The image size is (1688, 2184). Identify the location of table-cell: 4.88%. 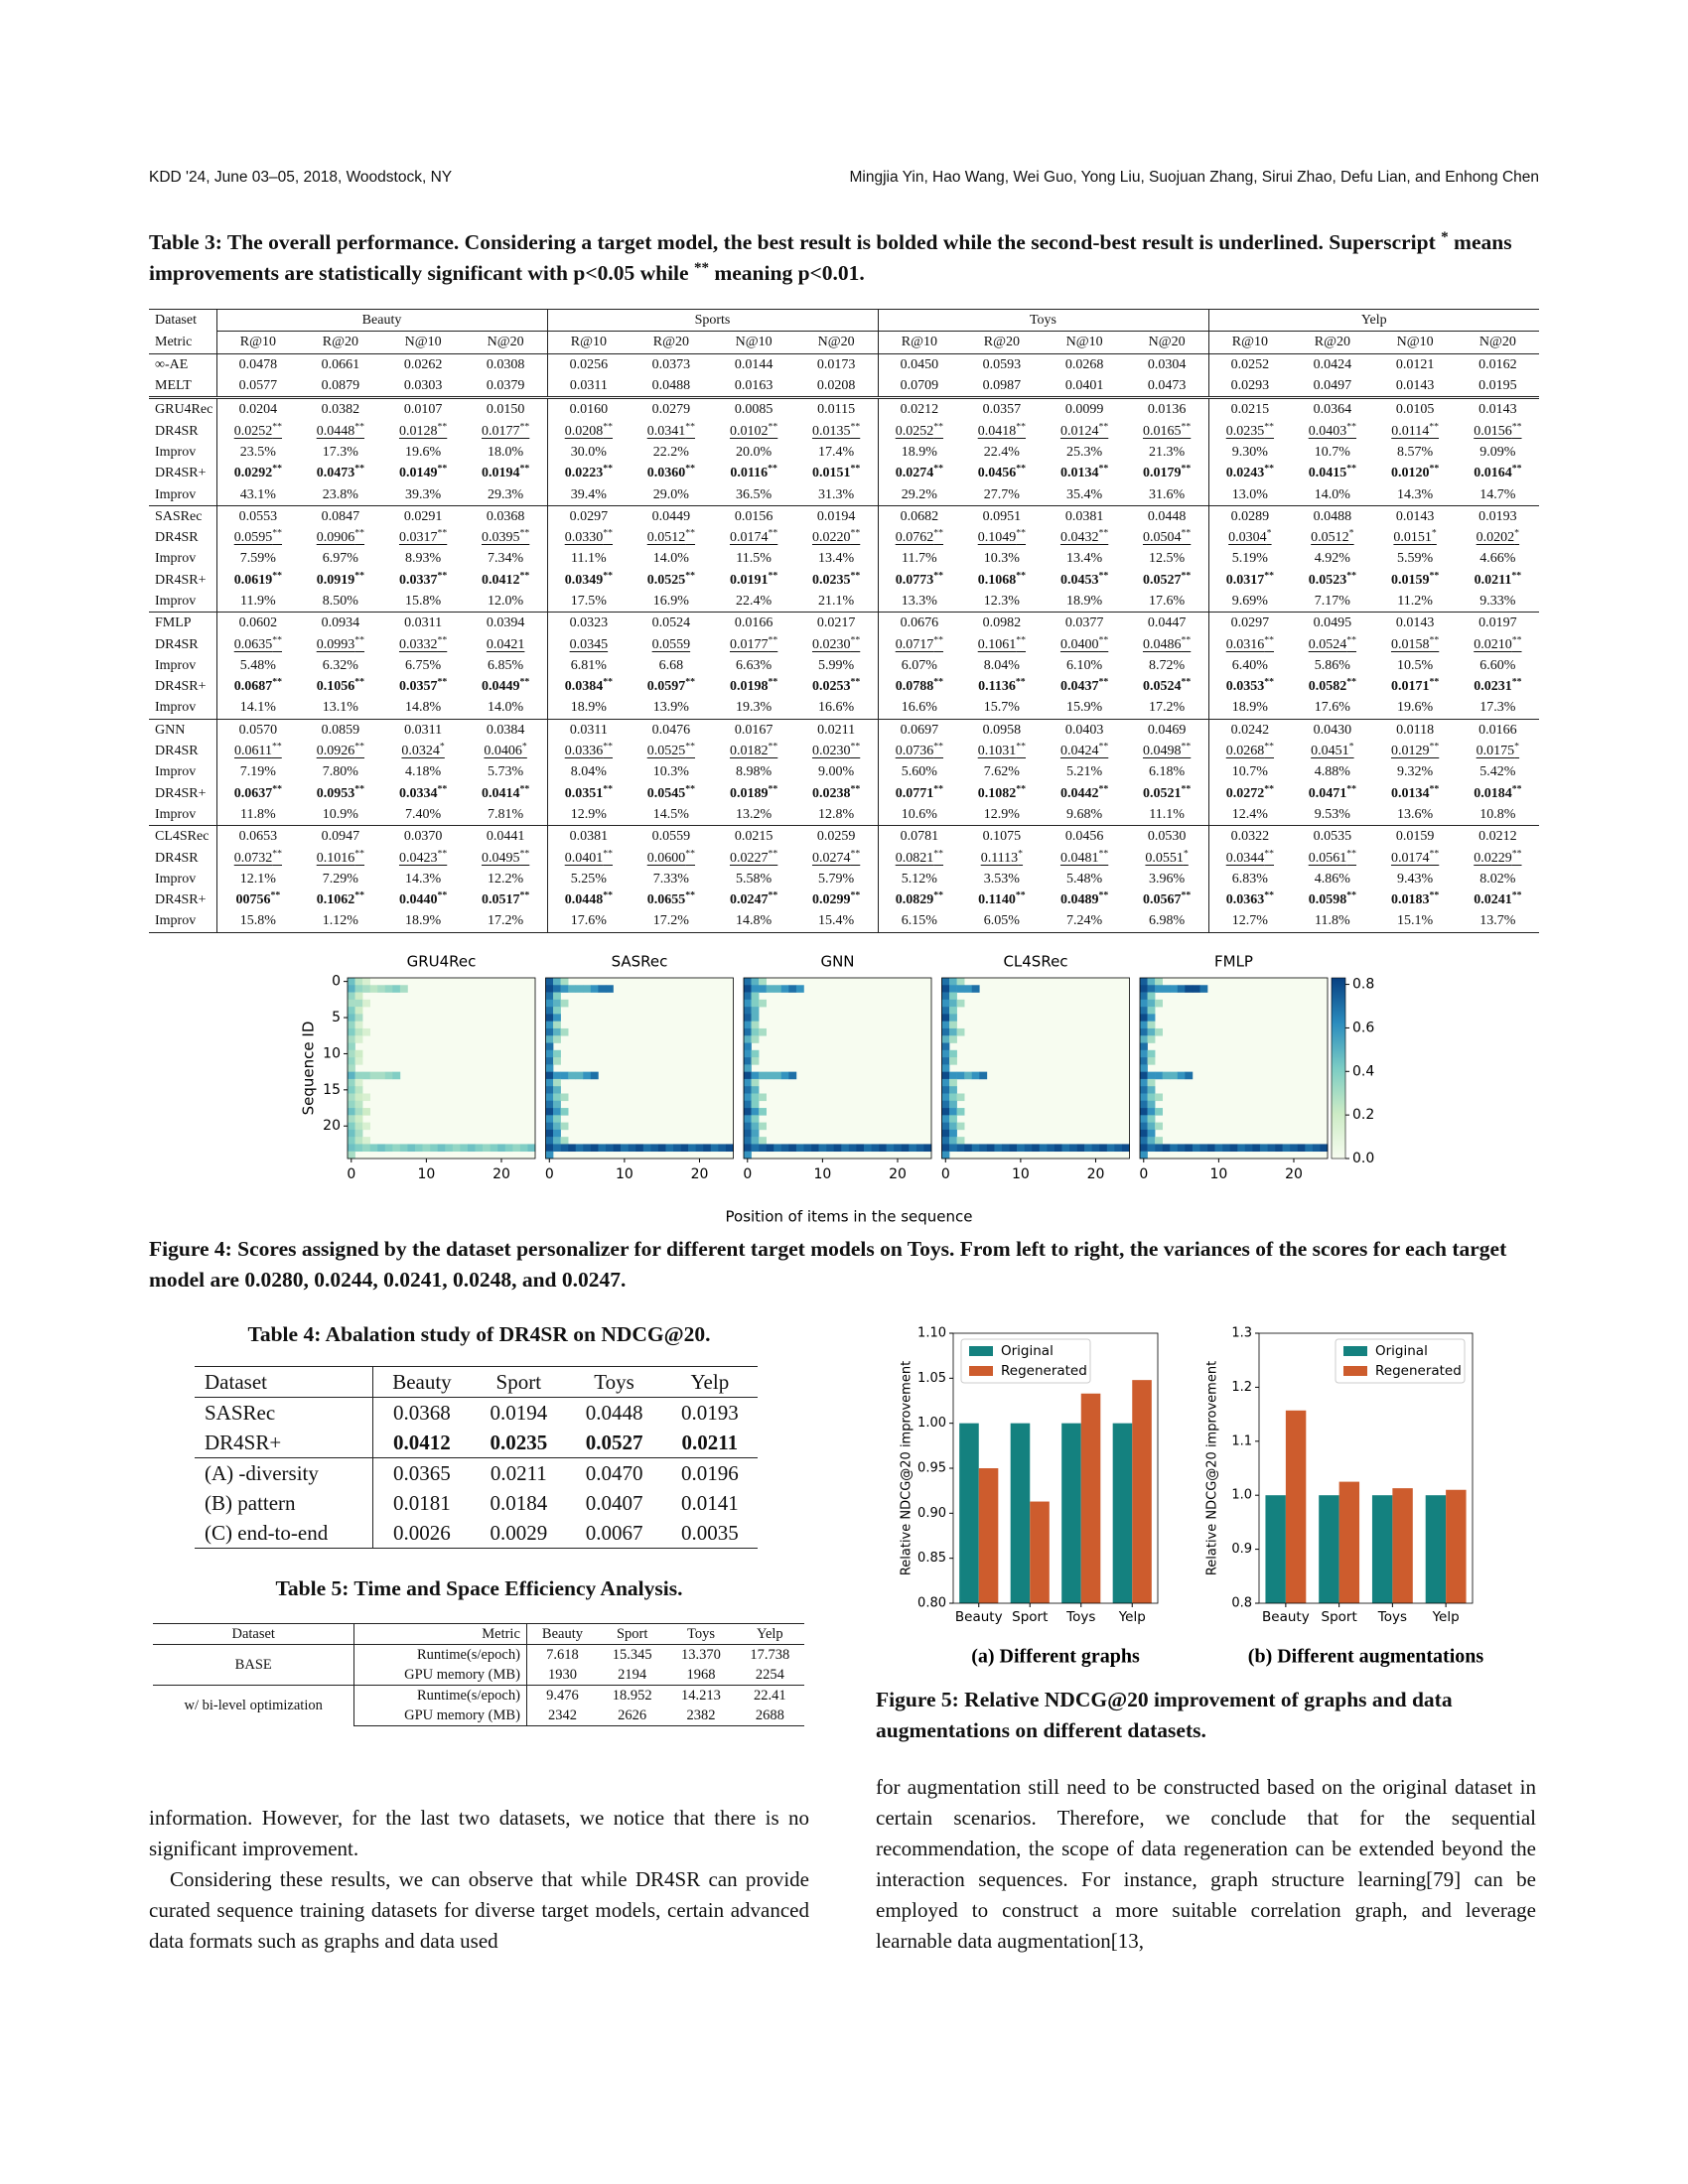
(1332, 772).